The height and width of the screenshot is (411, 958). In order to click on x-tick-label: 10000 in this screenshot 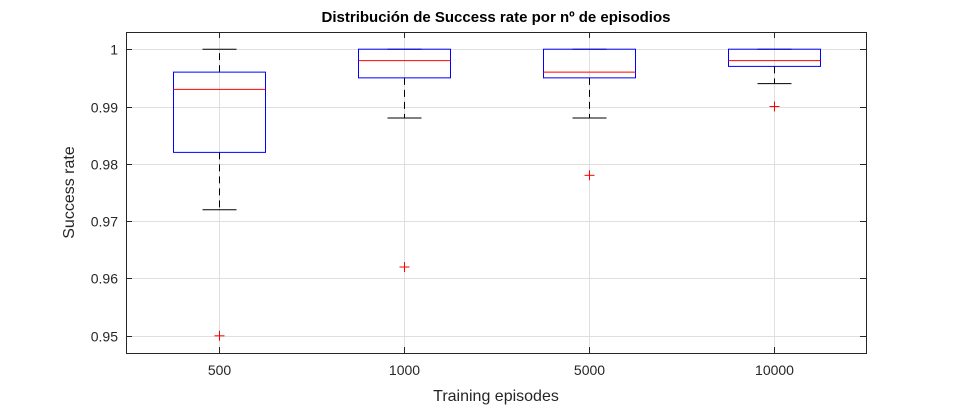, I will do `click(774, 370)`.